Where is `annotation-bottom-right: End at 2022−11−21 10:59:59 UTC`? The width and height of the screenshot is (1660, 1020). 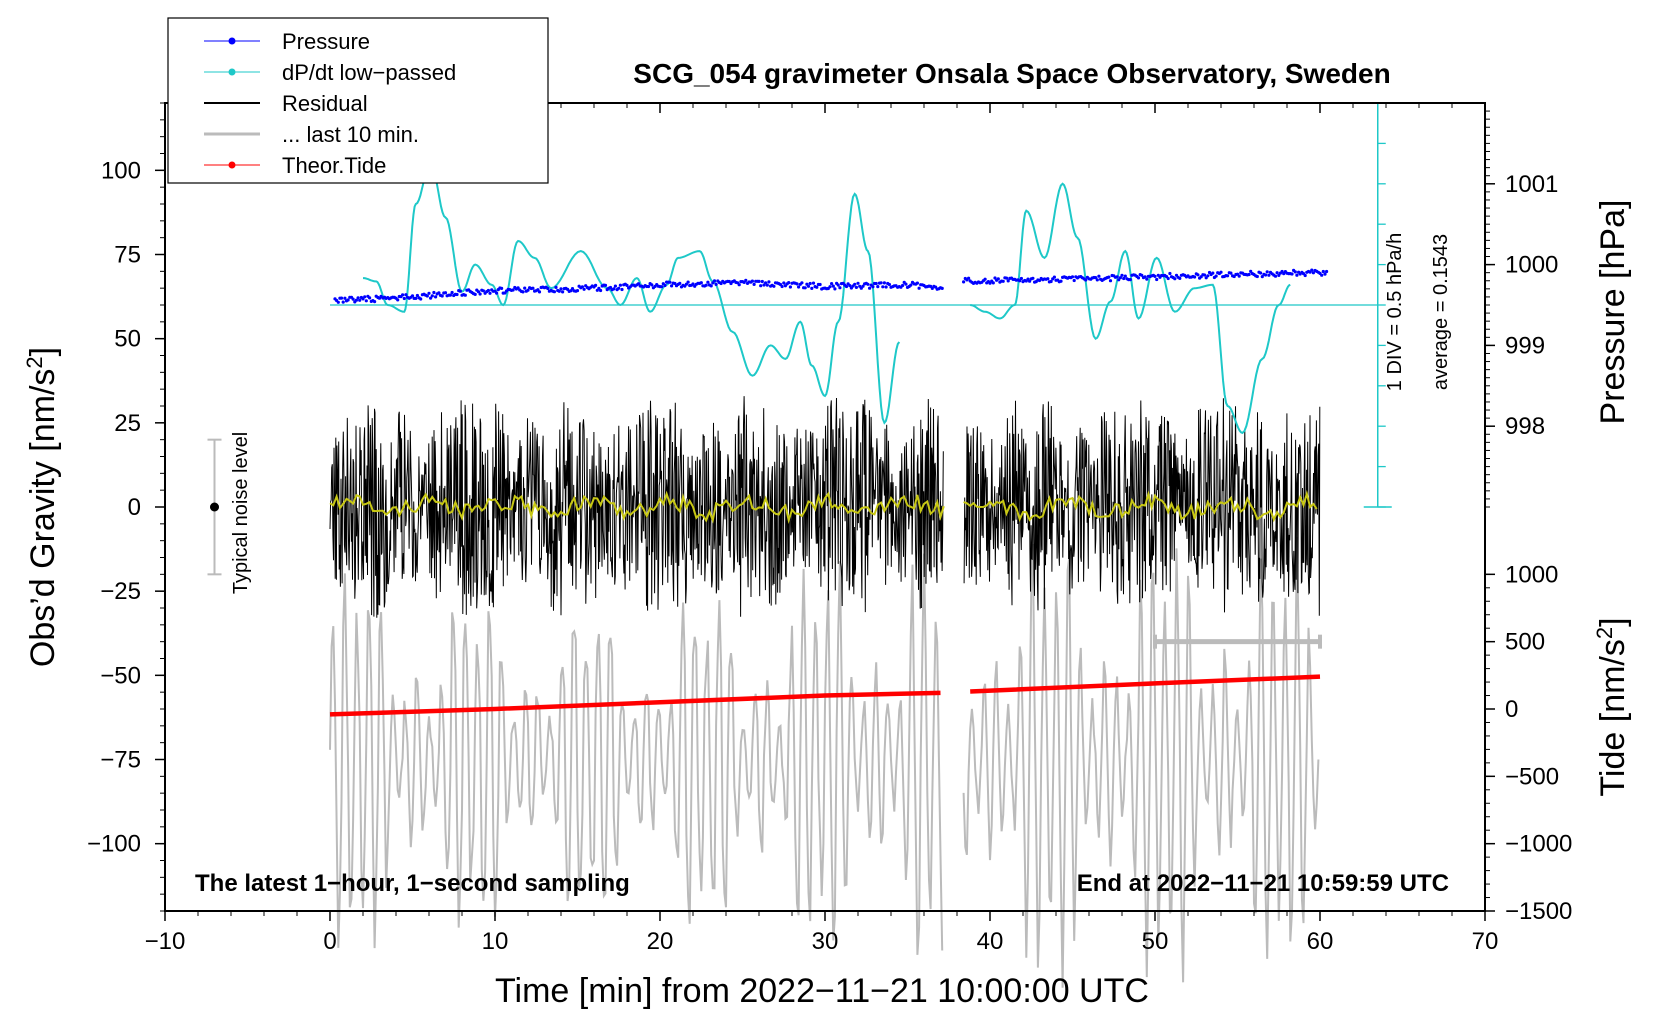 annotation-bottom-right: End at 2022−11−21 10:59:59 UTC is located at coordinates (1263, 883).